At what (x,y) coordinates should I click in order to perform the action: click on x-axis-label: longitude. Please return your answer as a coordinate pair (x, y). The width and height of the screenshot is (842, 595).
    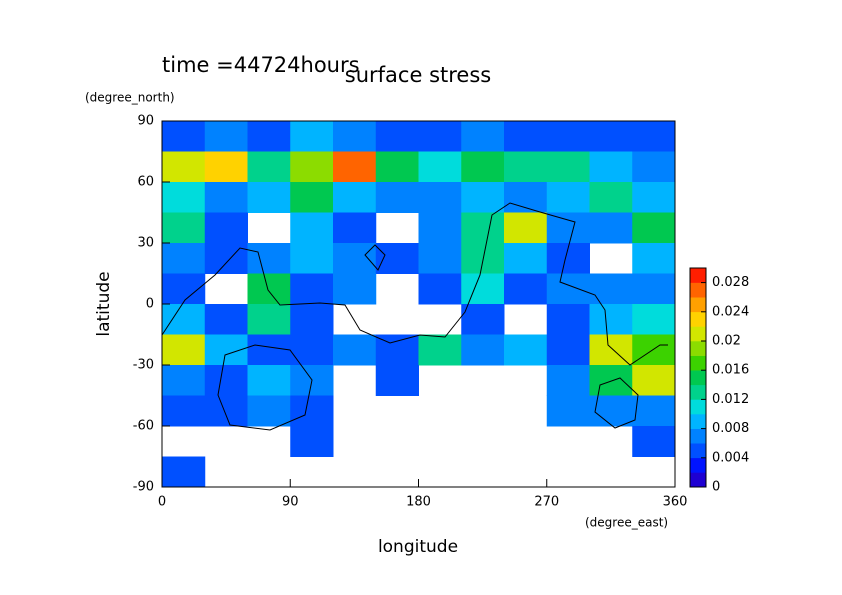
    Looking at the image, I should click on (418, 547).